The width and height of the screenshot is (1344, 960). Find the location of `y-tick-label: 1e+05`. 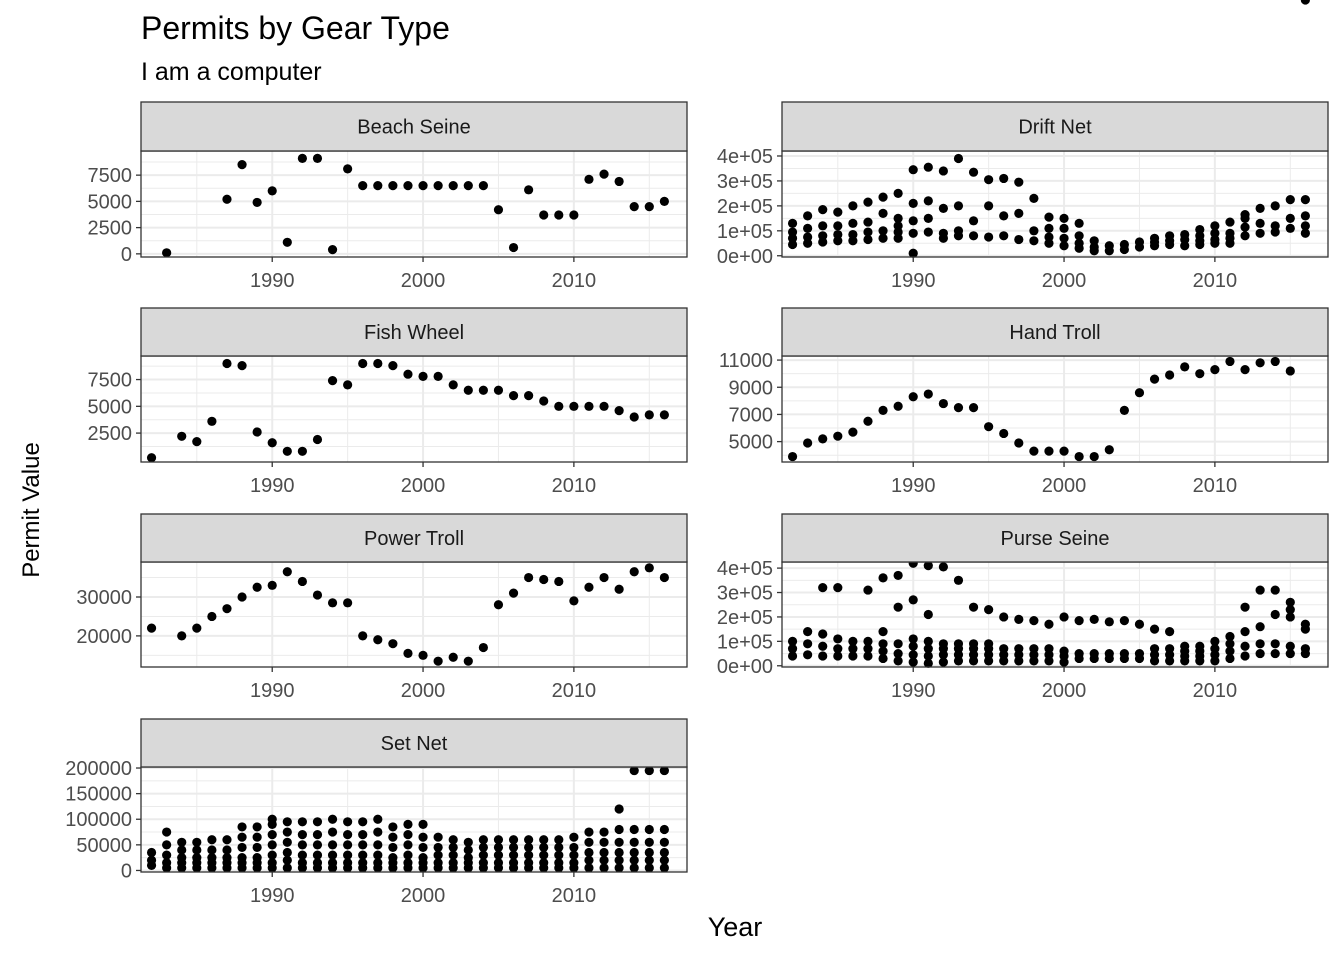

y-tick-label: 1e+05 is located at coordinates (745, 642).